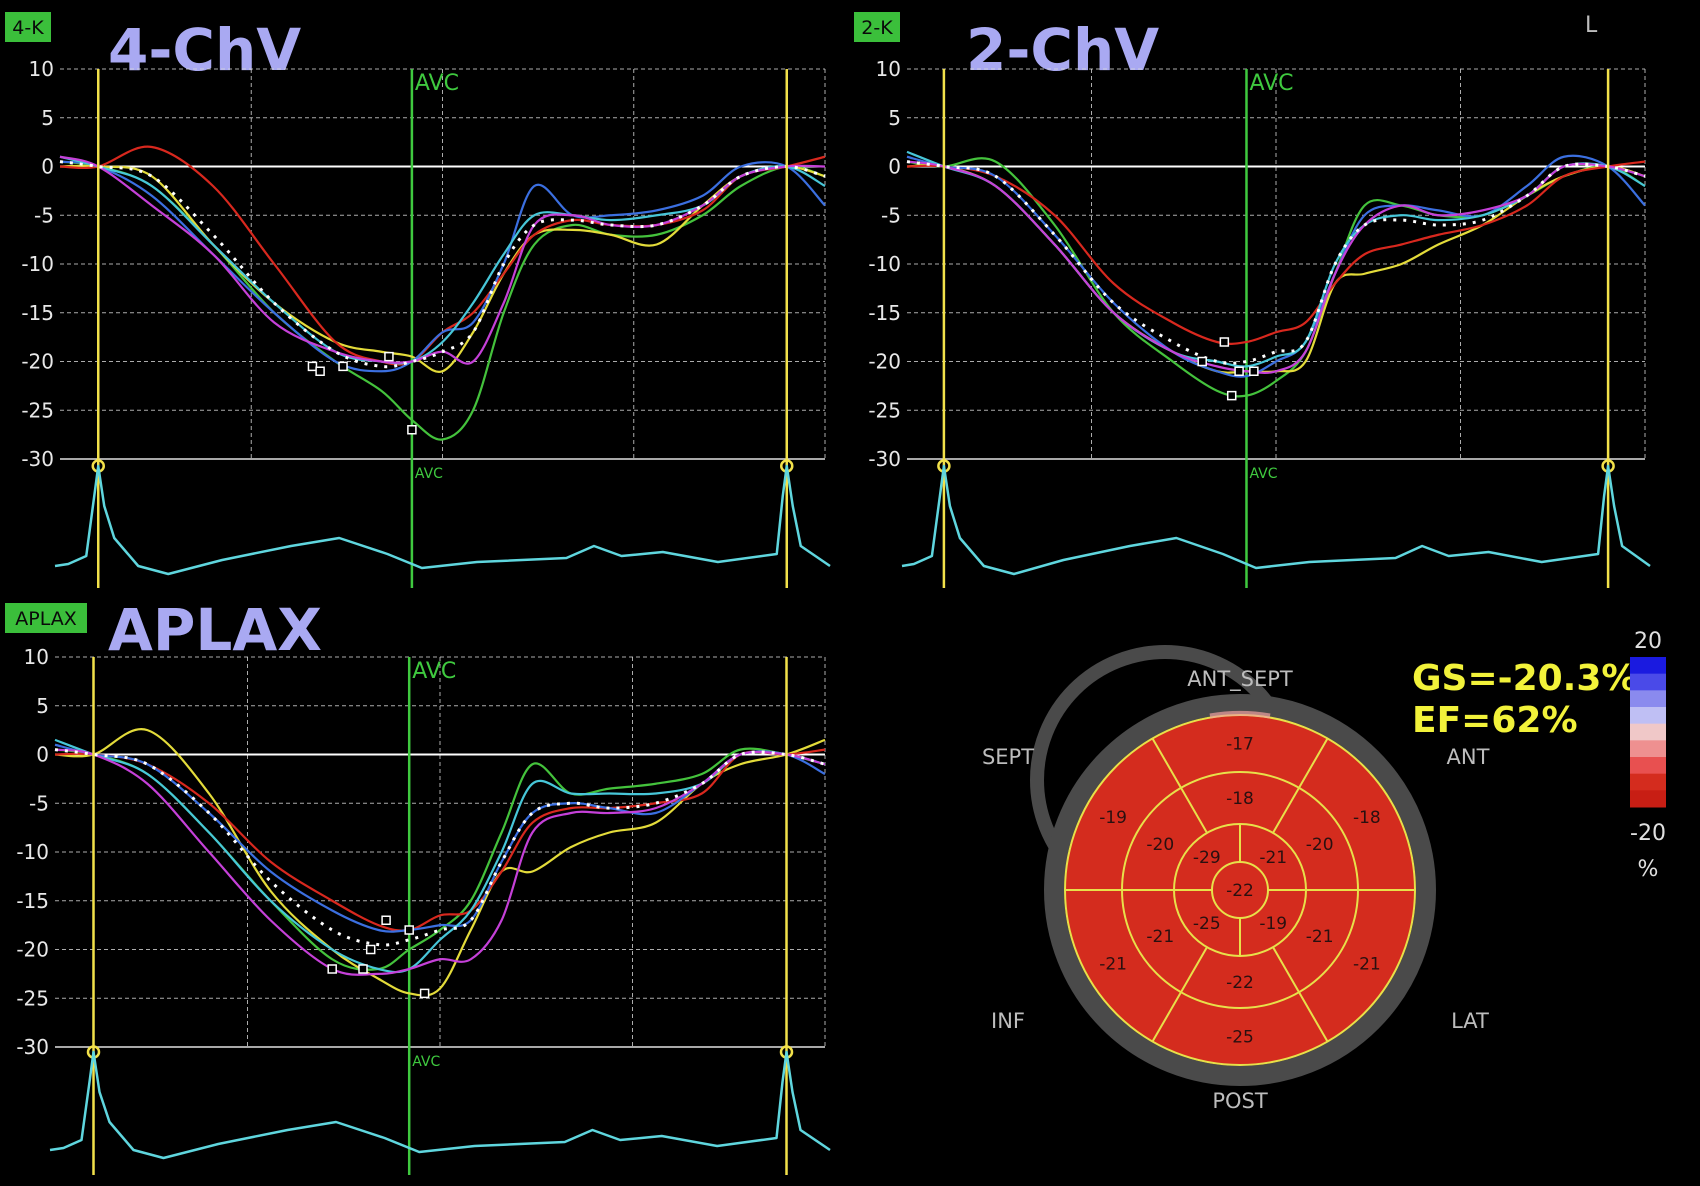 The image size is (1700, 1186). Describe the element at coordinates (36, 657) in the screenshot. I see `y-tick-label: 10` at that location.